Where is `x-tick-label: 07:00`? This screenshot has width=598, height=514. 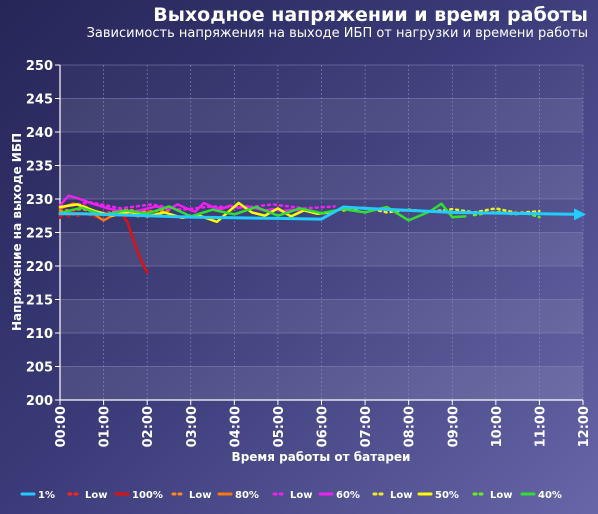 x-tick-label: 07:00 is located at coordinates (366, 426).